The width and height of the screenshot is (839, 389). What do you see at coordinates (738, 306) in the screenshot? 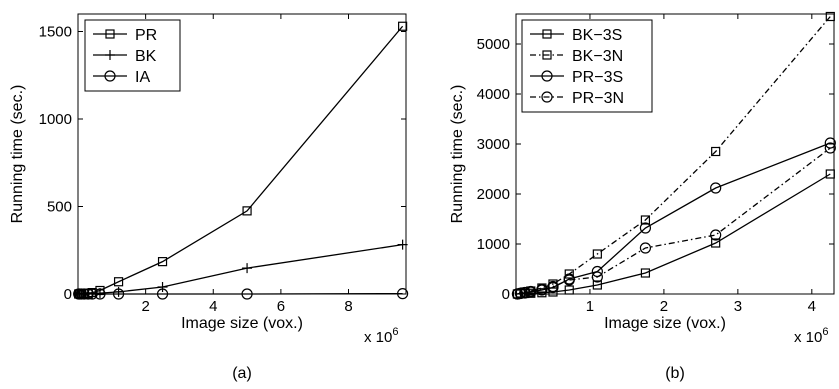
I see `x-tick-label: 3` at bounding box center [738, 306].